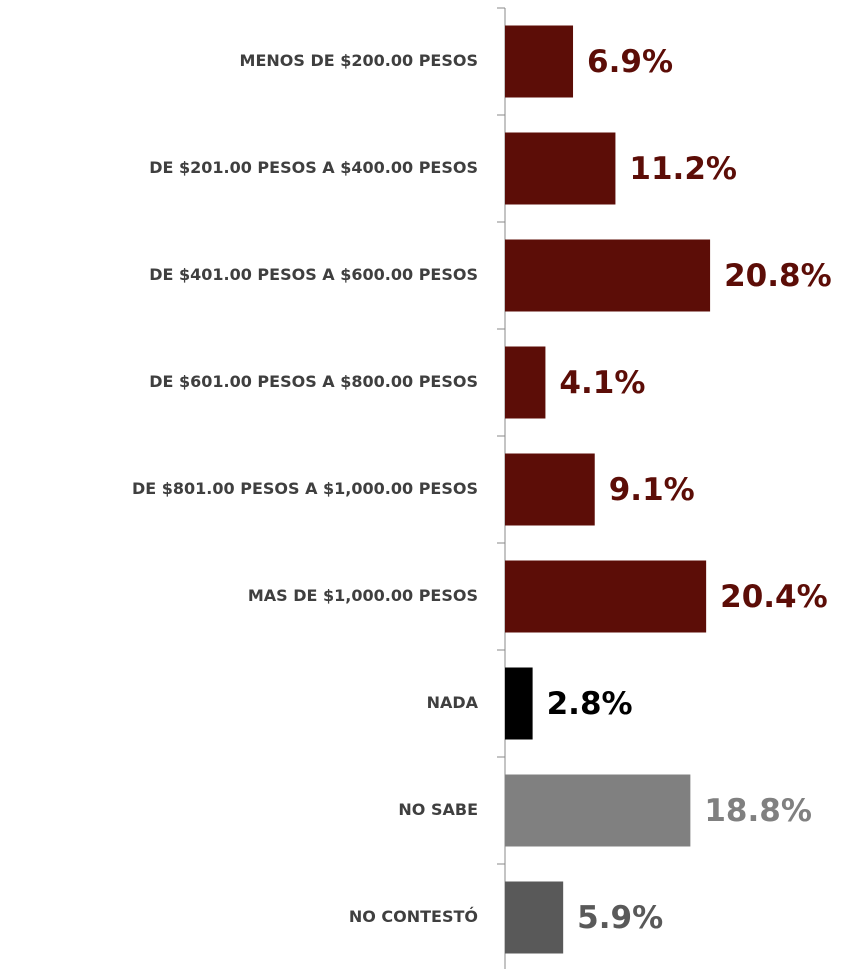 This screenshot has height=969, width=849. What do you see at coordinates (652, 490) in the screenshot?
I see `value-label: 9.1%` at bounding box center [652, 490].